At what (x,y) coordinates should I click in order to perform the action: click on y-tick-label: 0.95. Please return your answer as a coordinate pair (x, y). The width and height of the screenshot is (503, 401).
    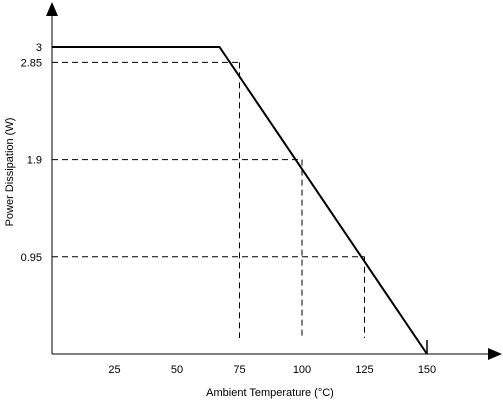
    Looking at the image, I should click on (31, 258).